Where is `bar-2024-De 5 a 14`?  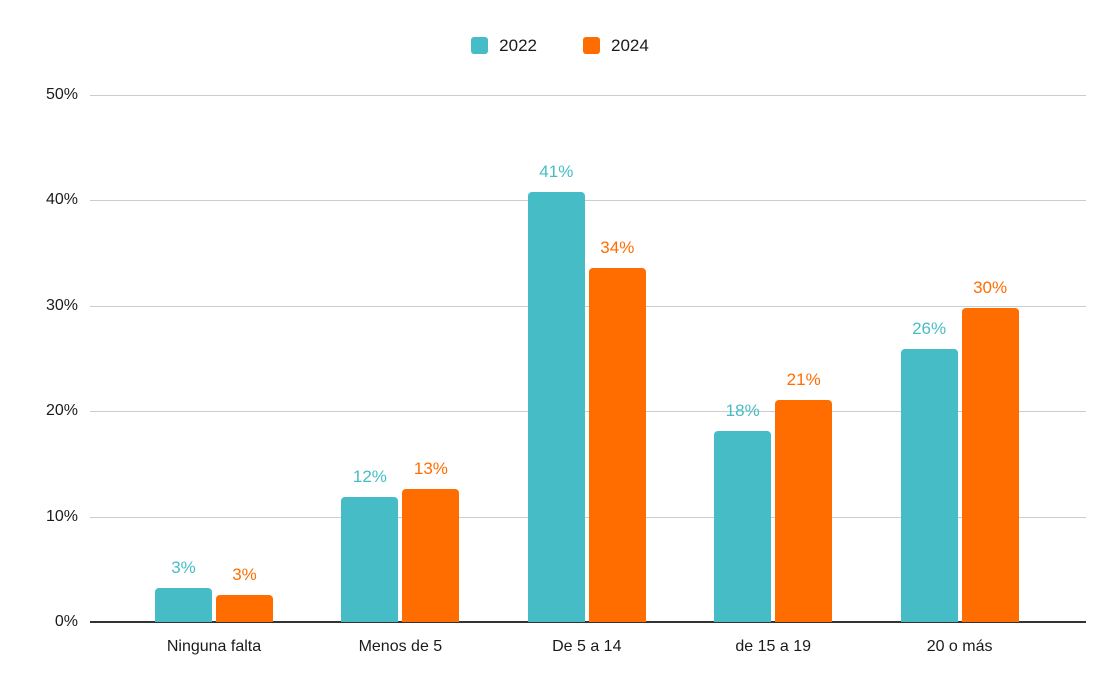 bar-2024-De 5 a 14 is located at coordinates (617, 444).